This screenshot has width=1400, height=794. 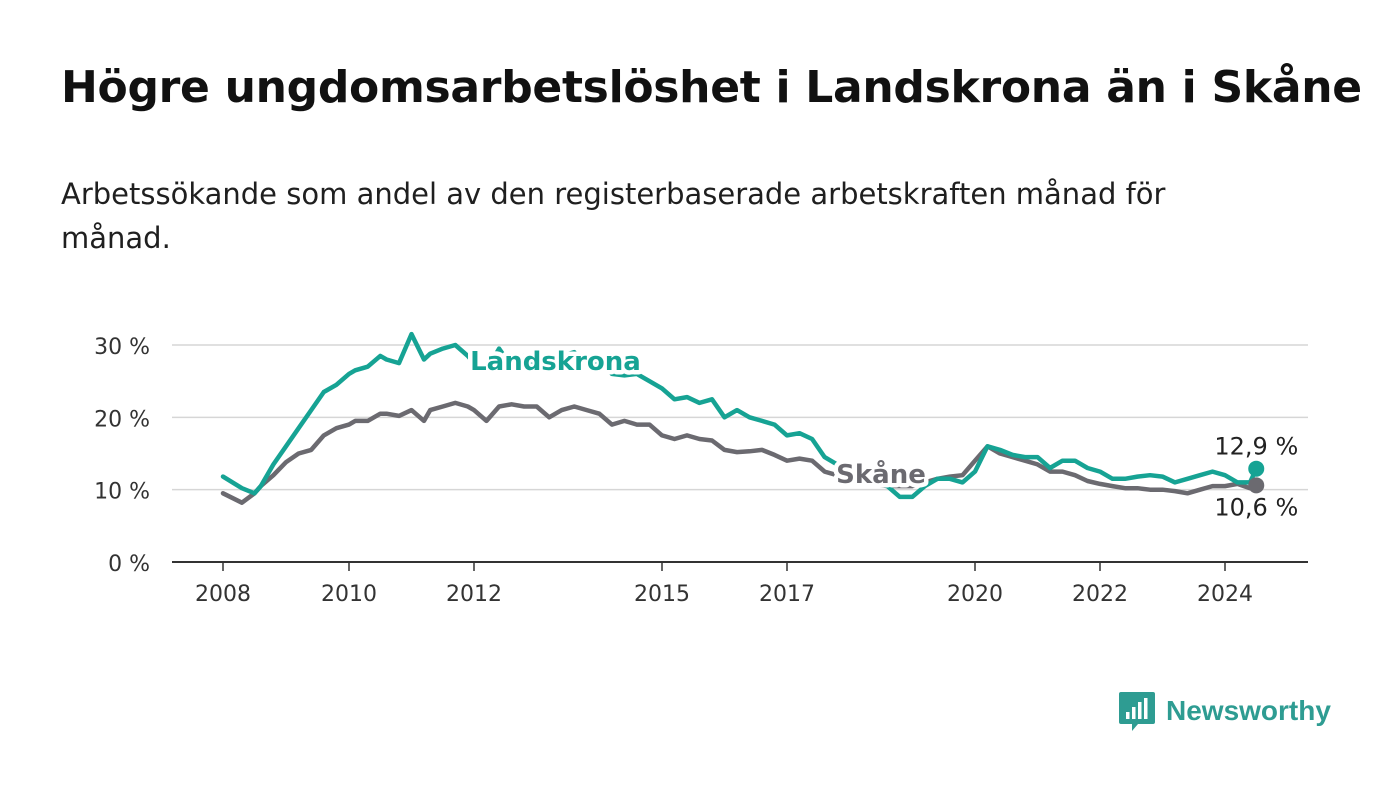 I want to click on y-tick-label: 10 %, so click(x=122, y=492).